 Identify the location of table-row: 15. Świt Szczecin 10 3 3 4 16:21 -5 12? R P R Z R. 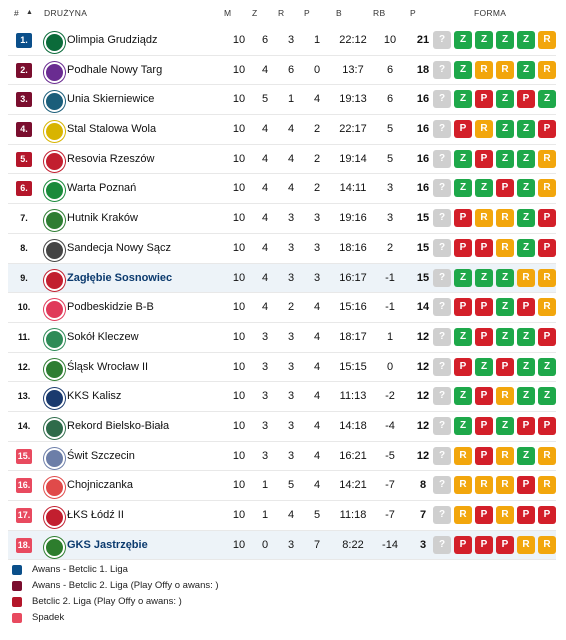
(282, 457).